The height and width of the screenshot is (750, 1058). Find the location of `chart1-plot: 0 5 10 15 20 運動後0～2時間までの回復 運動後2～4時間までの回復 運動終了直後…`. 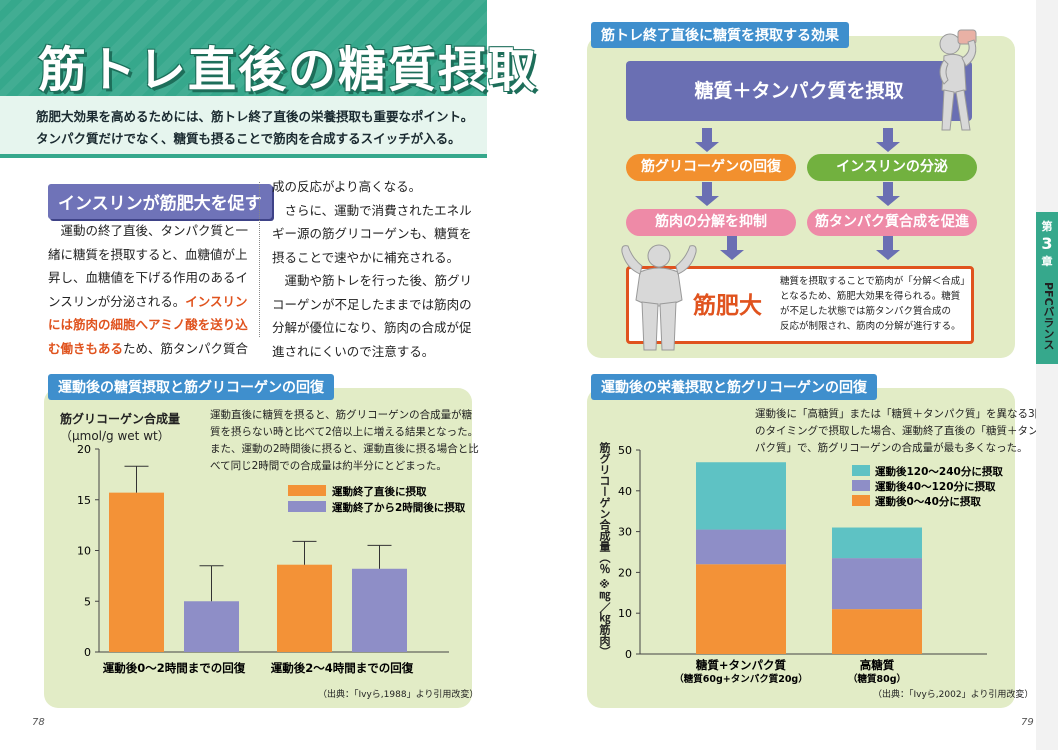

chart1-plot: 0 5 10 15 20 運動後0～2時間までの回復 運動後2～4時間までの回復 運動終了直後… is located at coordinates (271, 559).